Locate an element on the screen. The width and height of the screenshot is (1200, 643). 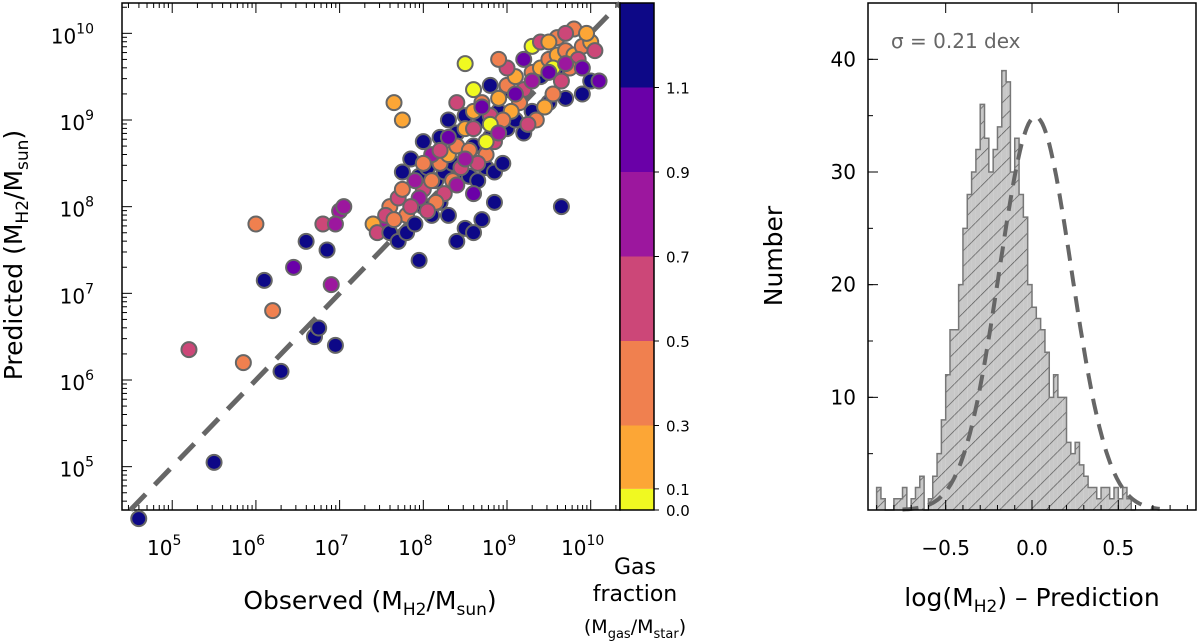
y-tick-label: 10⁶ is located at coordinates (77, 381).